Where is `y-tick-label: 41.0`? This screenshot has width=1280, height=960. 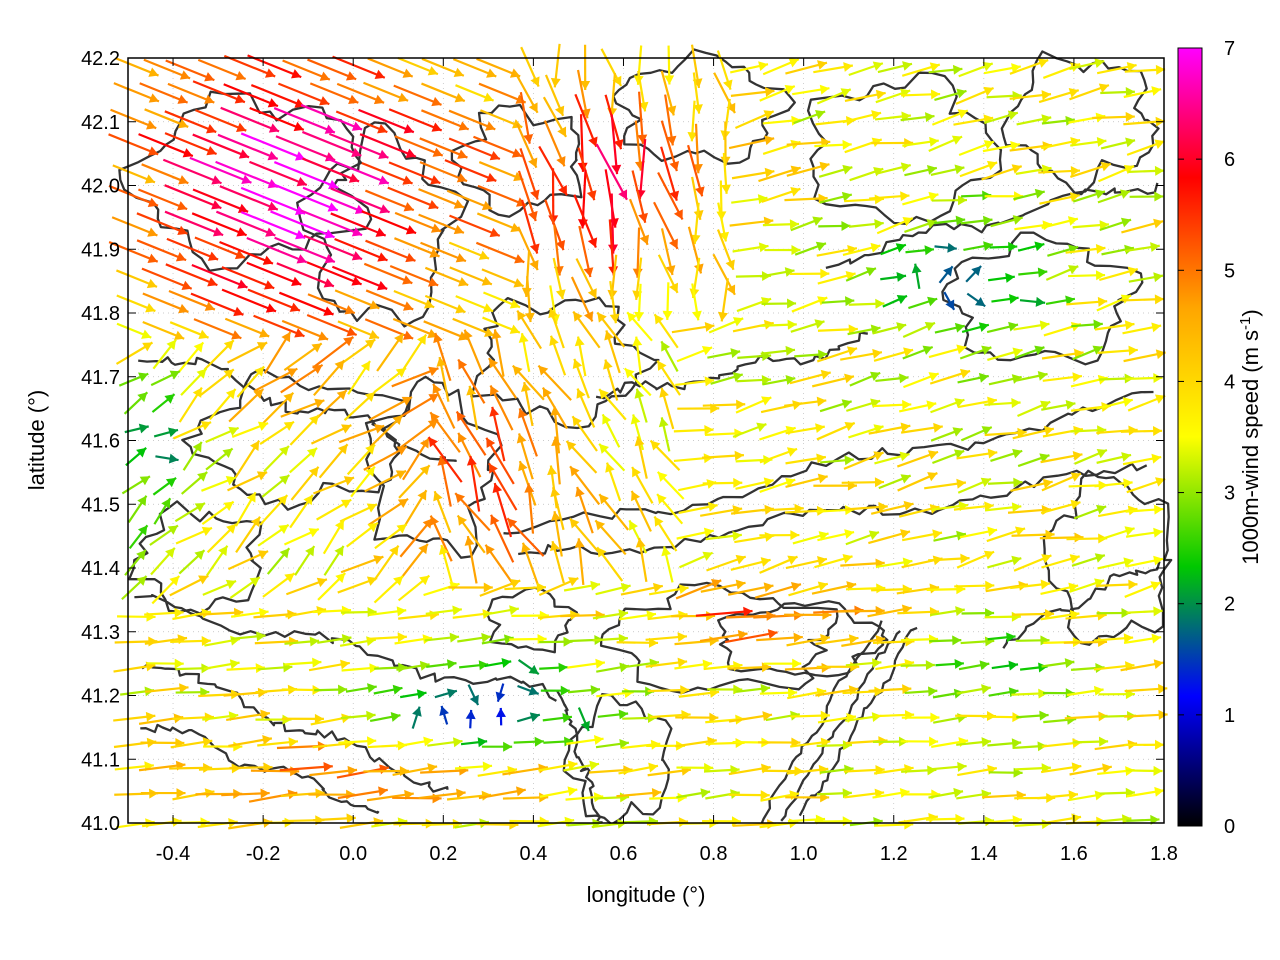 y-tick-label: 41.0 is located at coordinates (100, 824).